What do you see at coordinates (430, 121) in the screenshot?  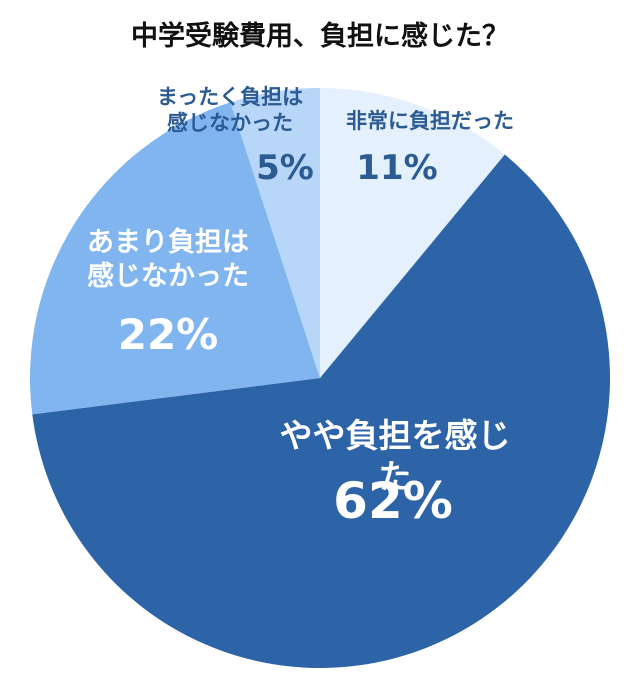 I see `slice-label: 非常に負担だった` at bounding box center [430, 121].